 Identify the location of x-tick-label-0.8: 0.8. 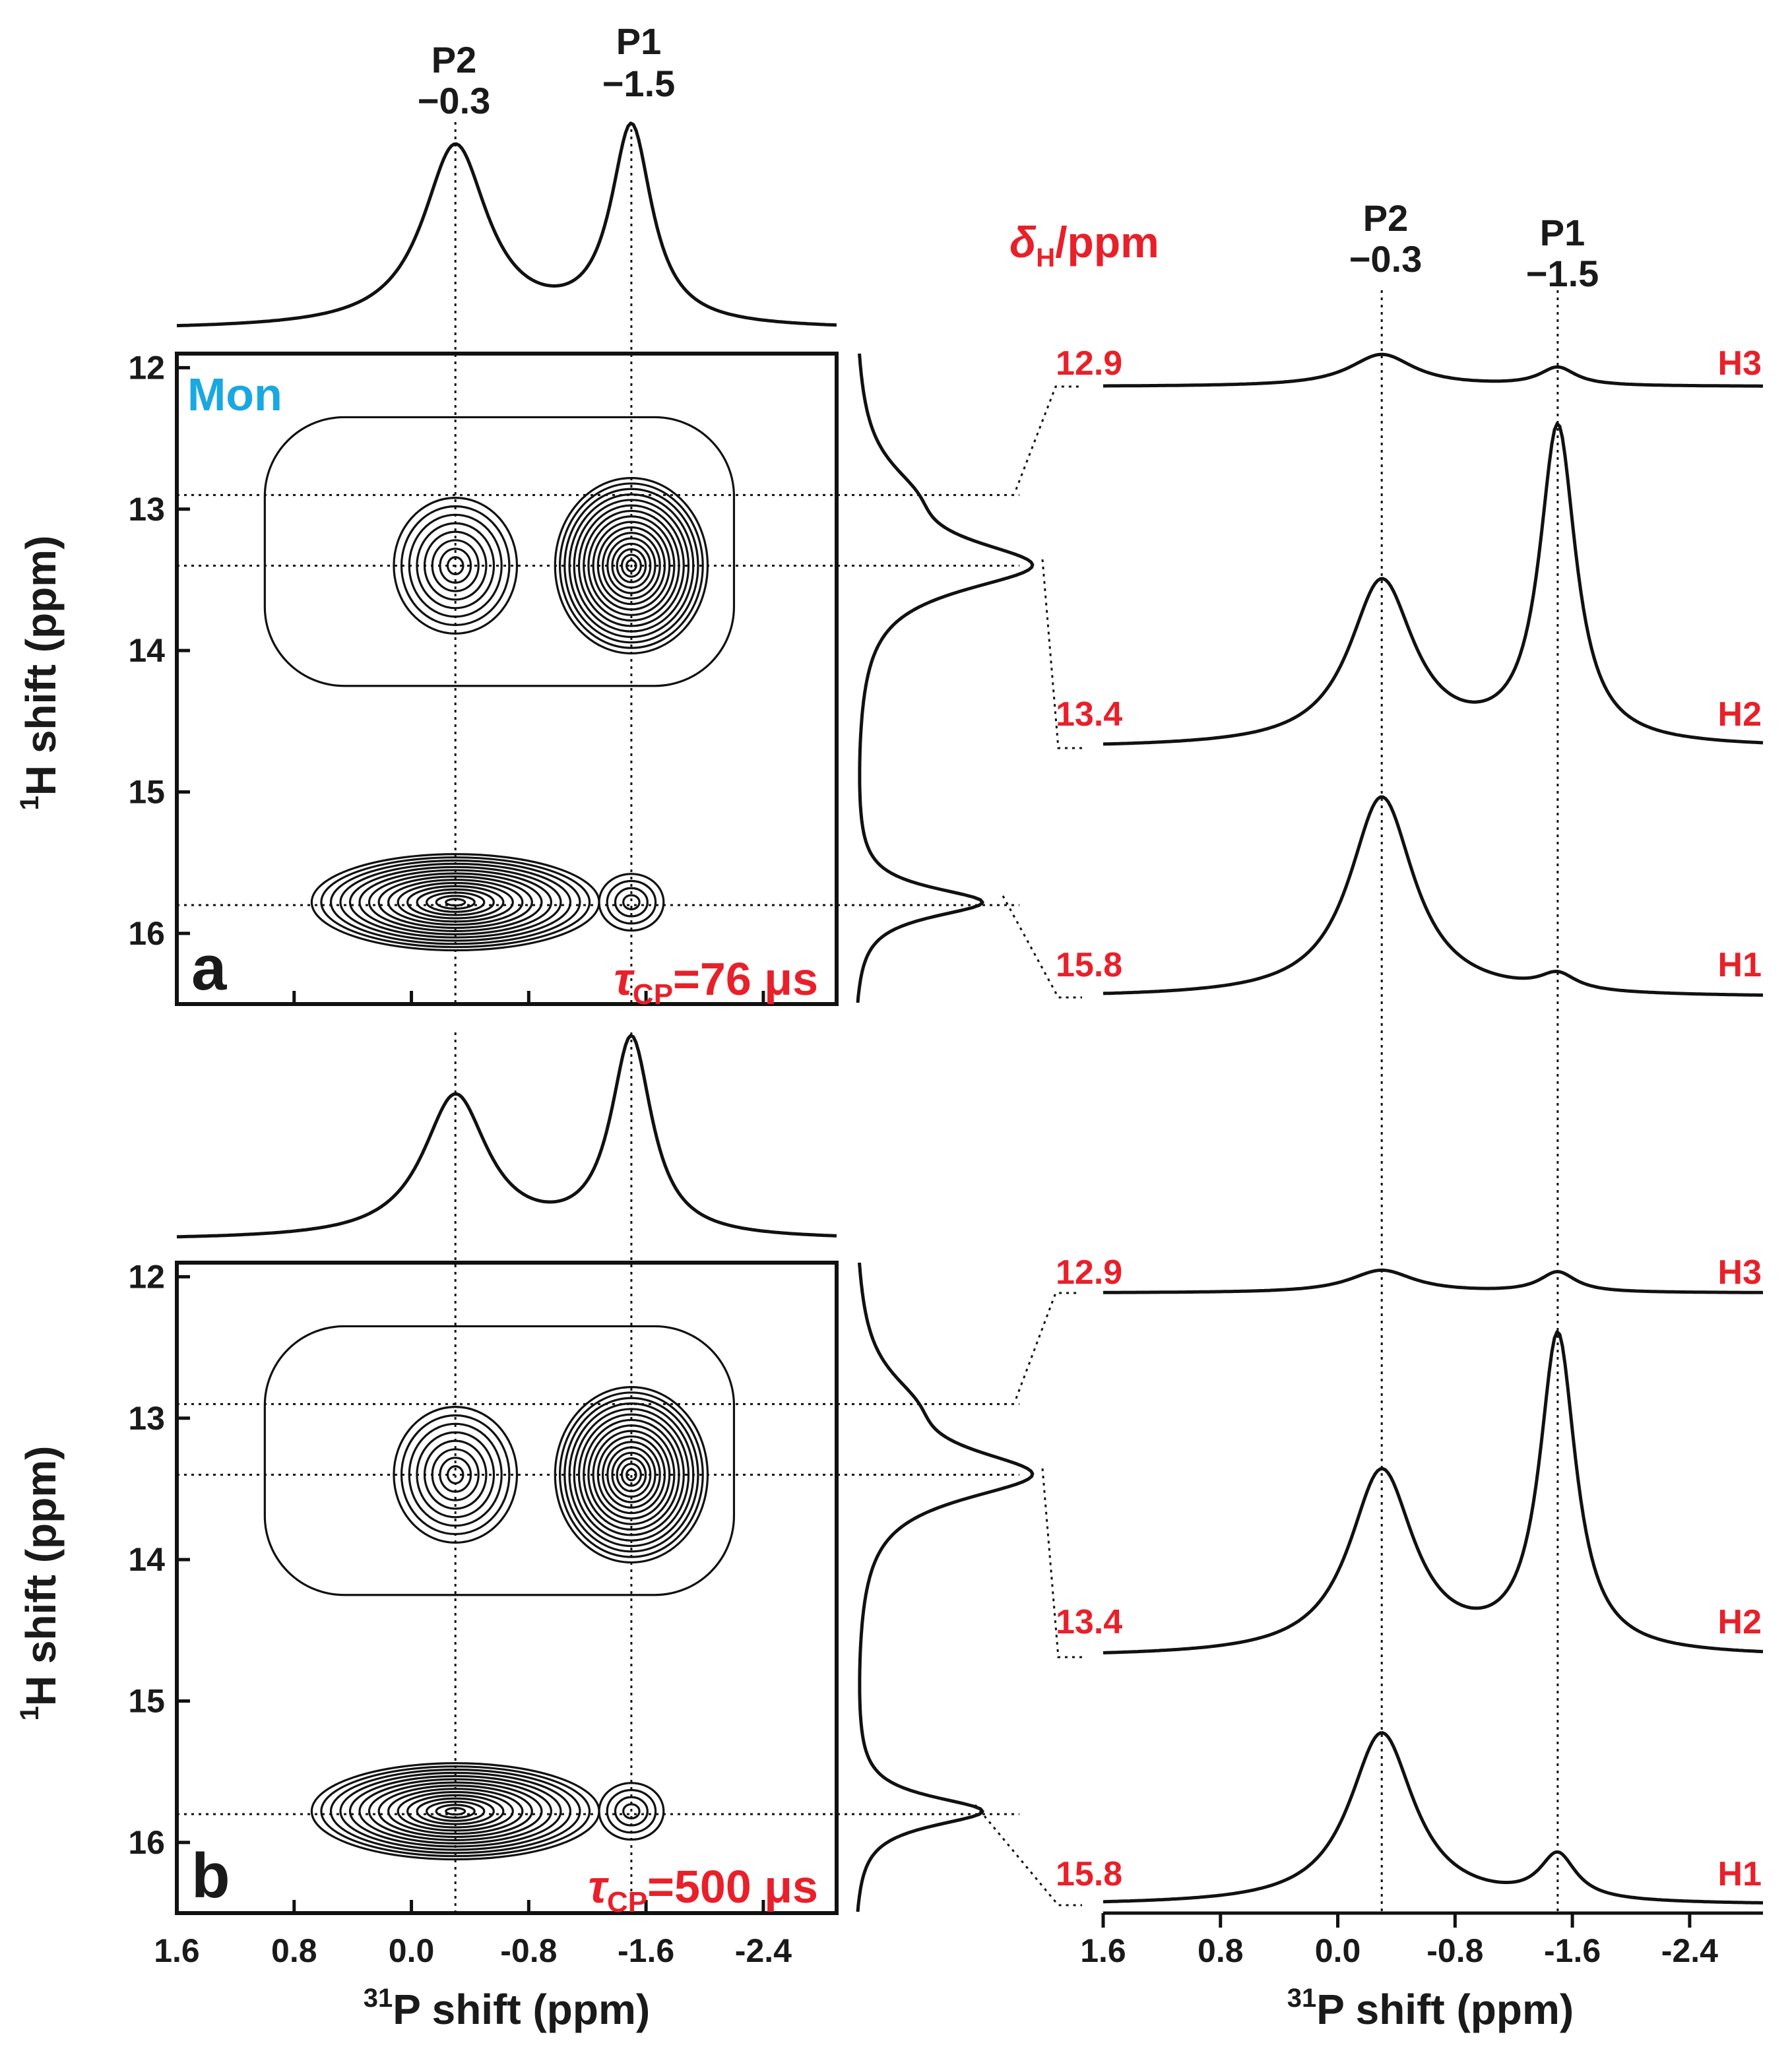
(294, 1950).